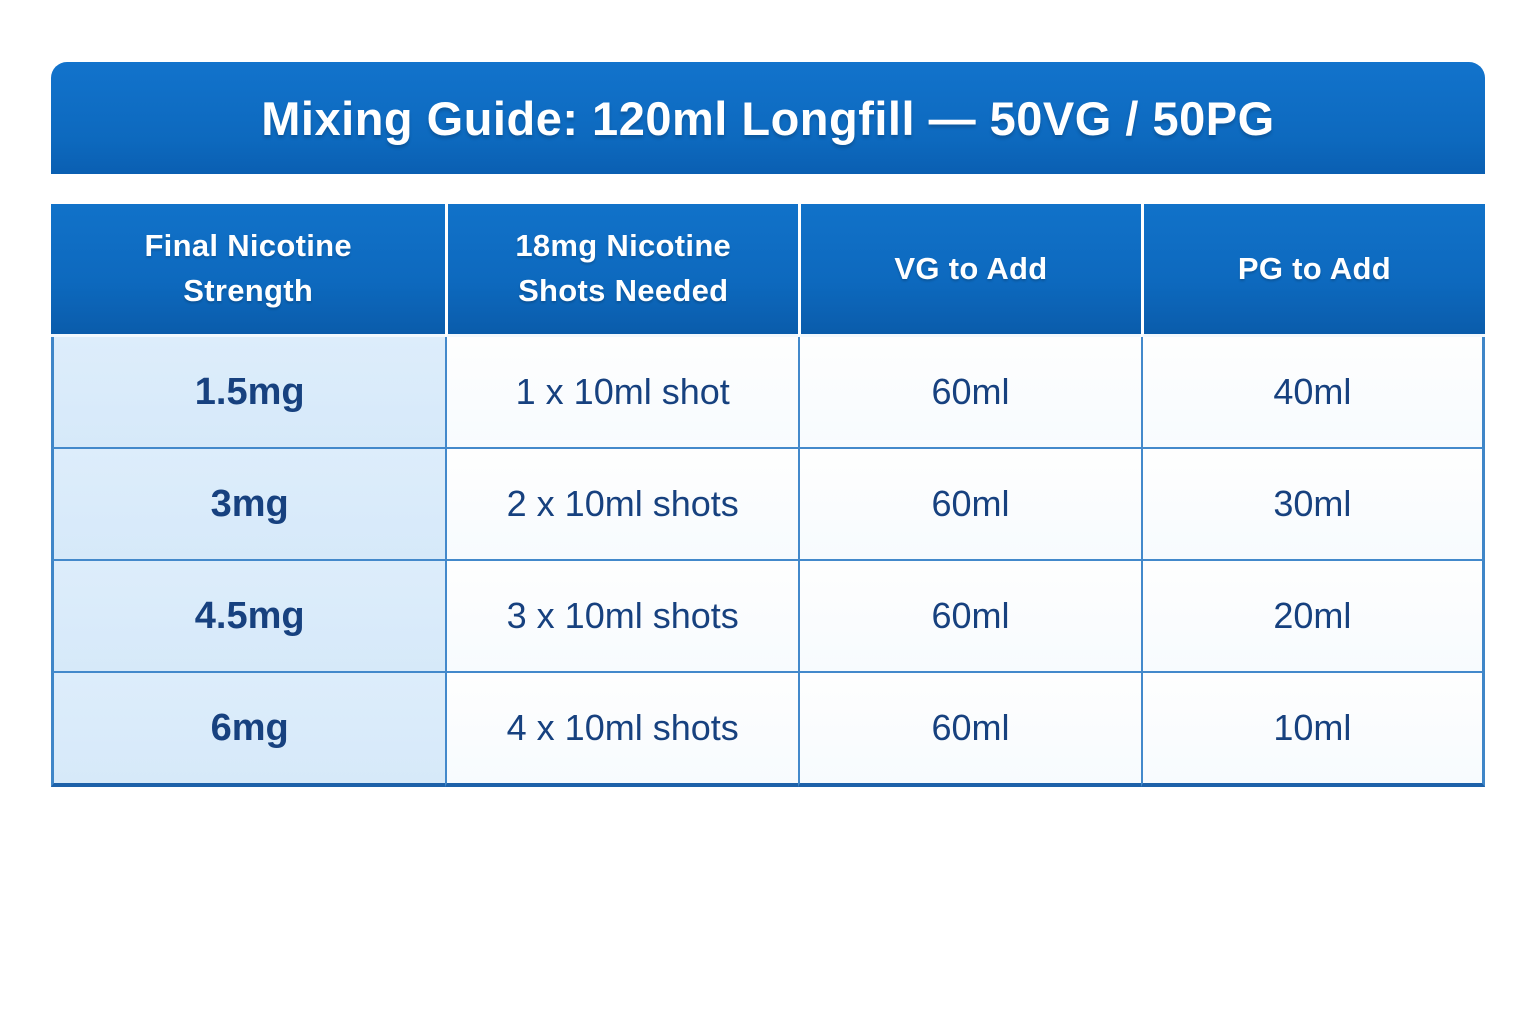  Describe the element at coordinates (622, 730) in the screenshot. I see `shots-cell: 4 x 10ml shots` at that location.